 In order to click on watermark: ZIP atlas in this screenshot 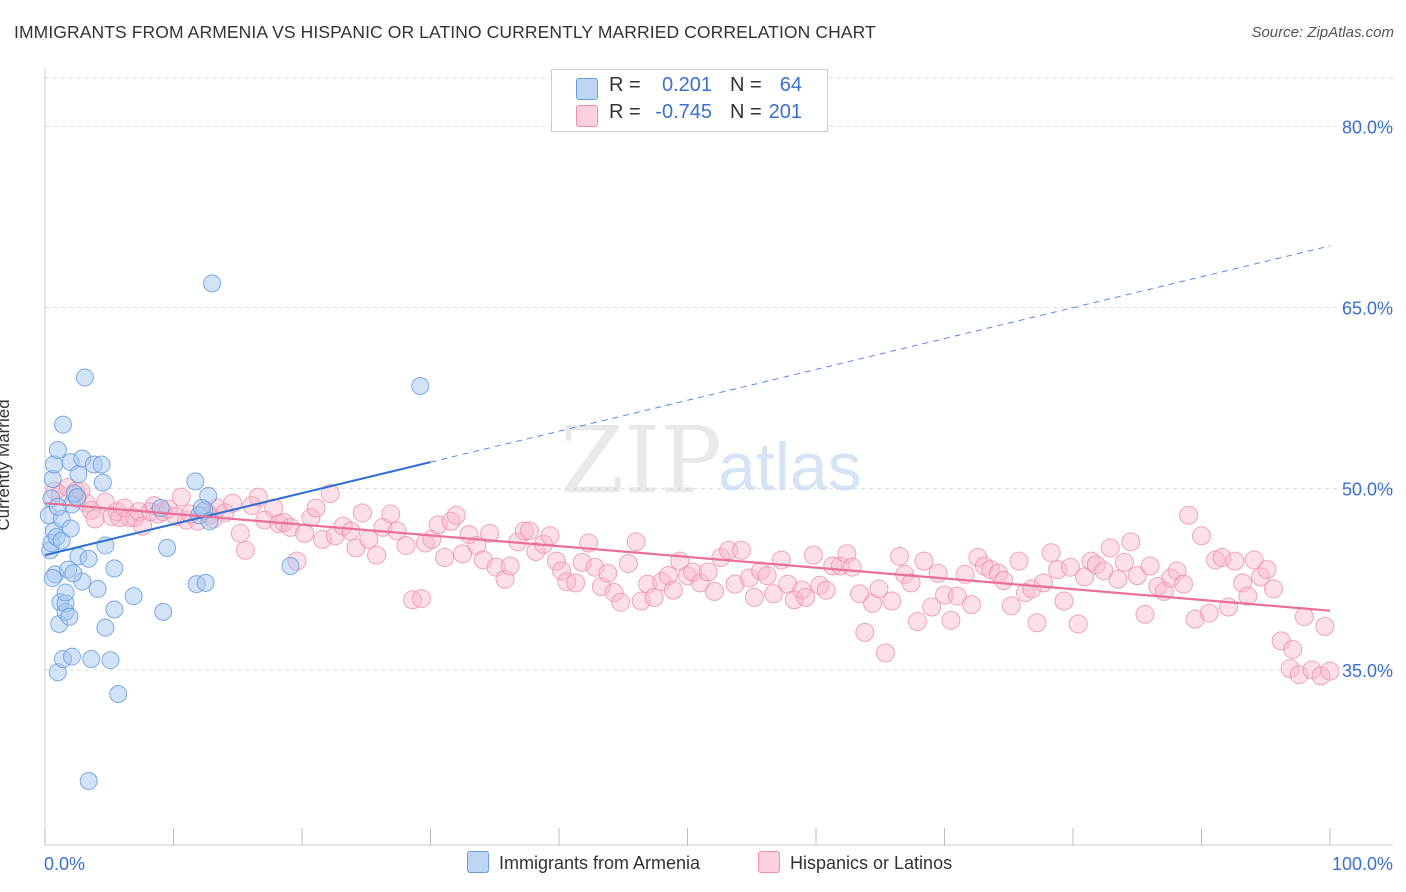, I will do `click(711, 460)`.